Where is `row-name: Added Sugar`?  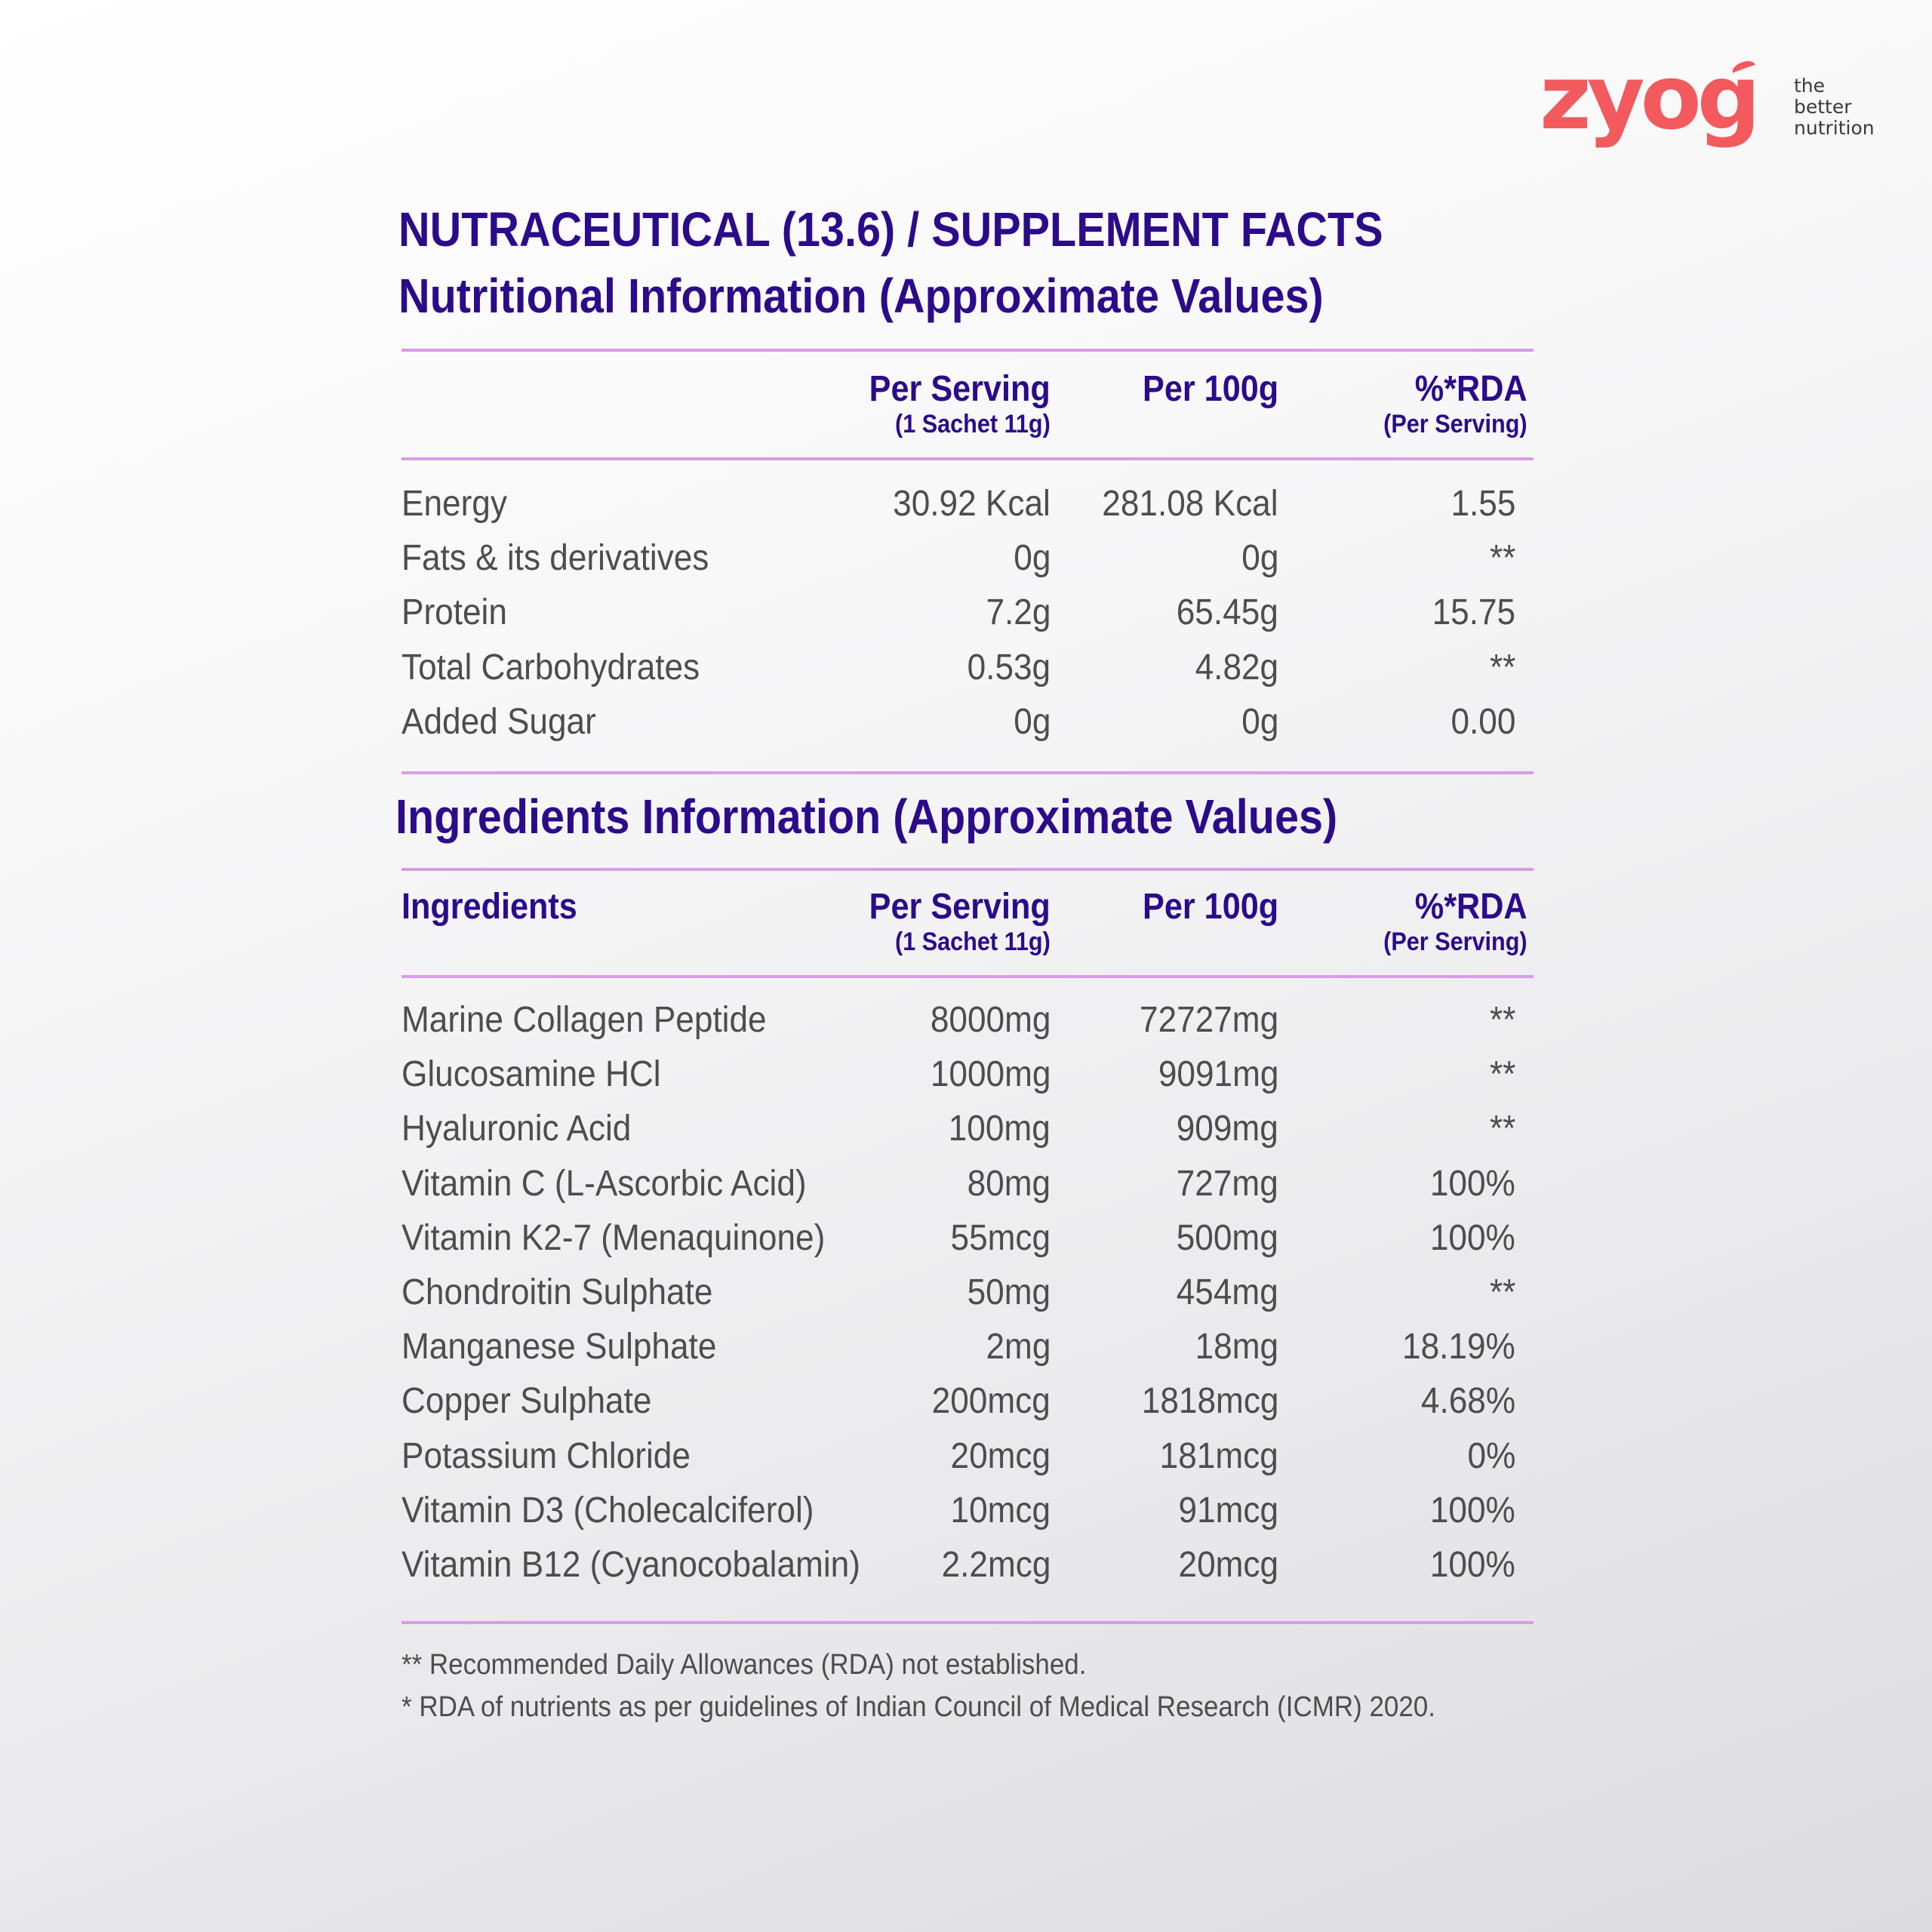 row-name: Added Sugar is located at coordinates (498, 721).